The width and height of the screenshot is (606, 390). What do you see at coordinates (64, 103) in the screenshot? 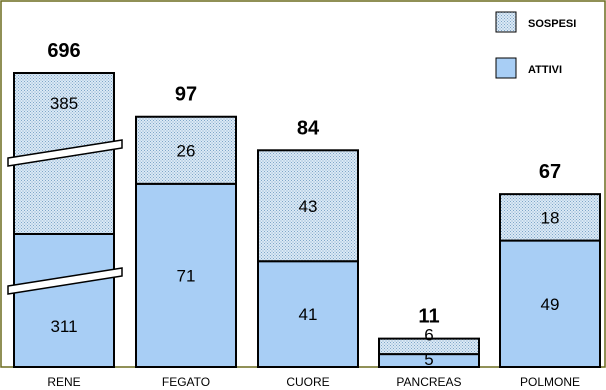
I see `value-label-sospesi-rene: 385` at bounding box center [64, 103].